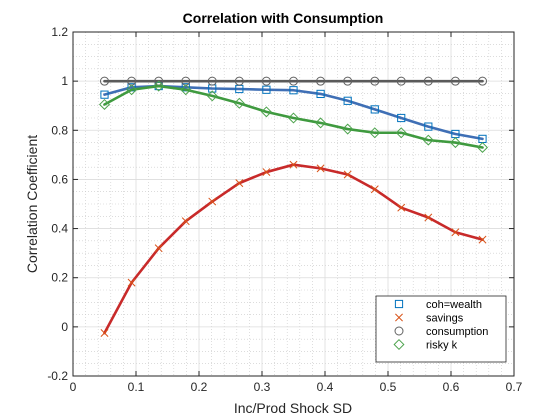 This screenshot has height=420, width=560. What do you see at coordinates (293, 116) in the screenshot?
I see `series-line-risky-k` at bounding box center [293, 116].